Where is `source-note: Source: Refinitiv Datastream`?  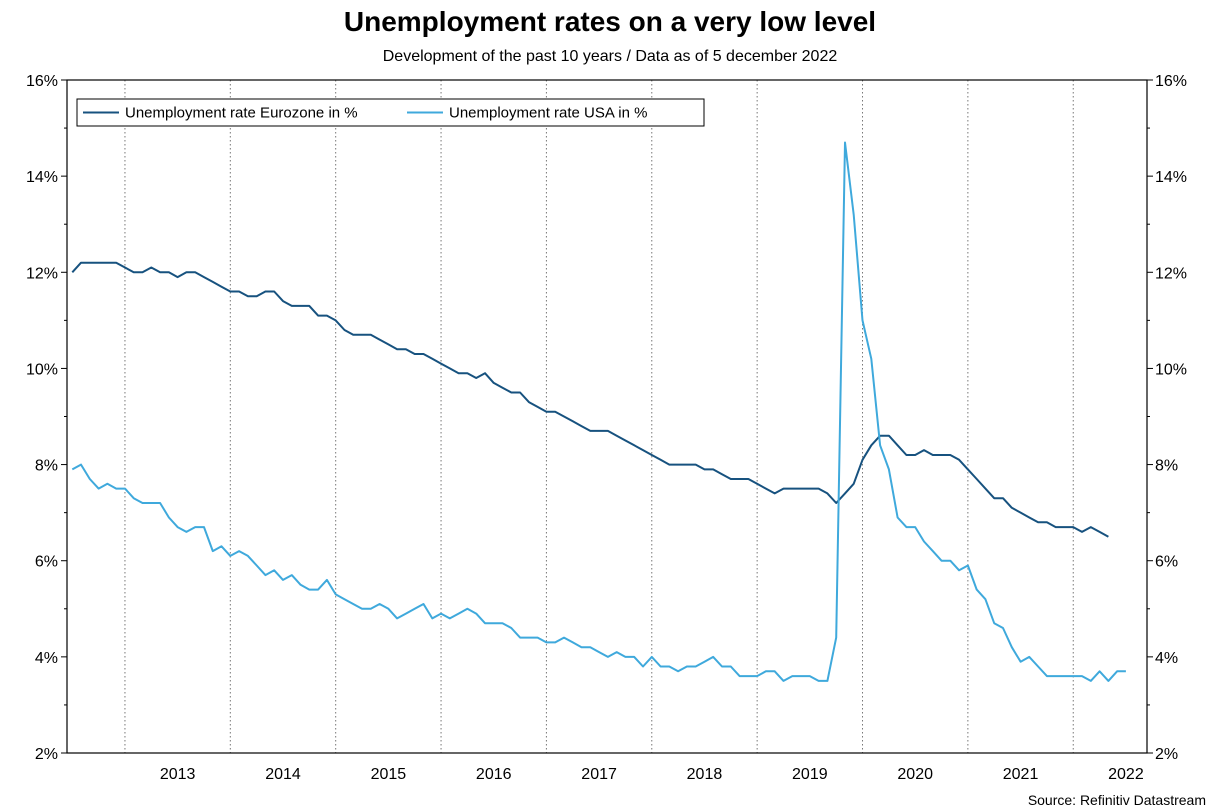
source-note: Source: Refinitiv Datastream is located at coordinates (1116, 800).